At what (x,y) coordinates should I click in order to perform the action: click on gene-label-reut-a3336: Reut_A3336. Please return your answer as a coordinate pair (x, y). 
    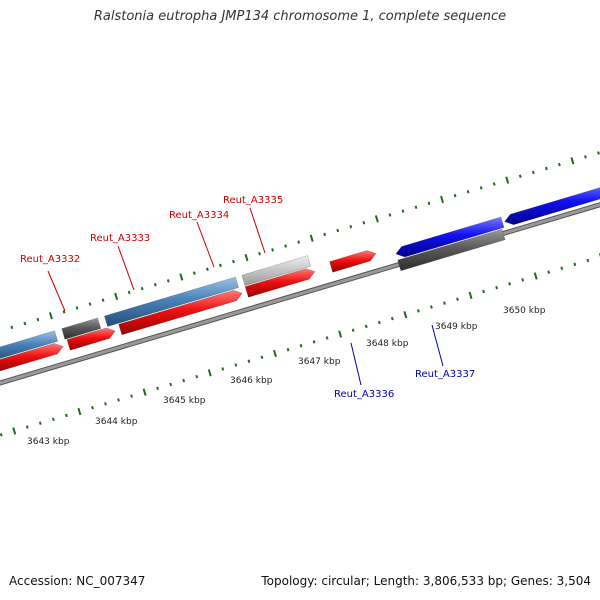
    Looking at the image, I should click on (364, 394).